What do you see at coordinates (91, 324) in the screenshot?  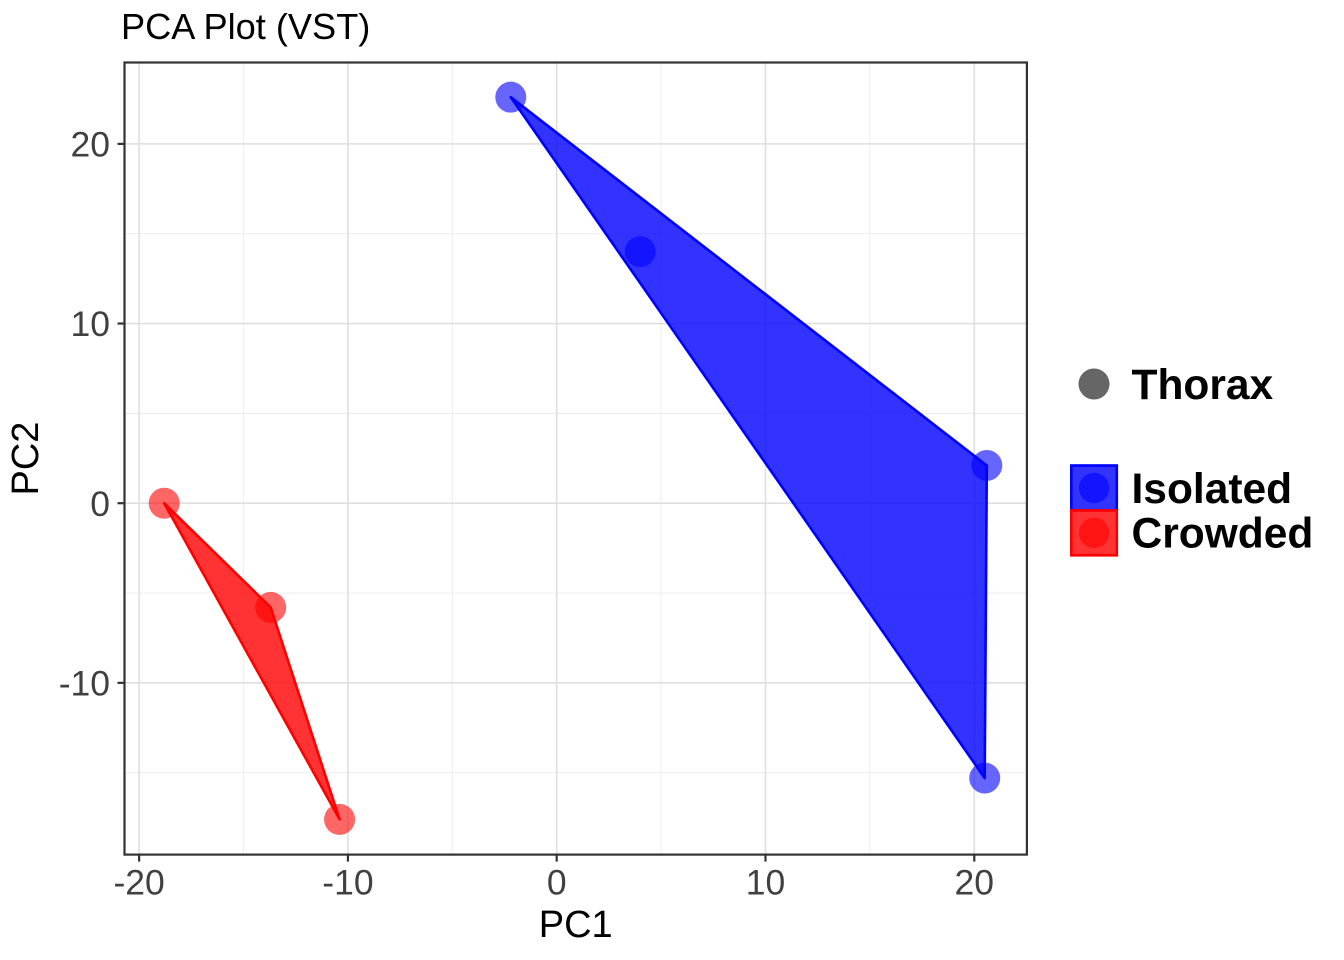 I see `y-tick-label: 10` at bounding box center [91, 324].